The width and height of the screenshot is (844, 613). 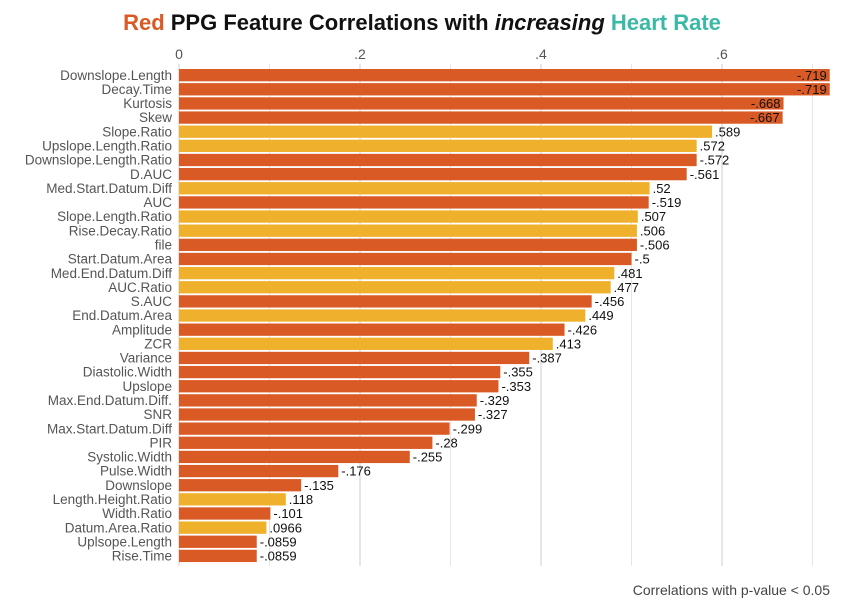 I want to click on y-category-label: Skew, so click(x=155, y=117).